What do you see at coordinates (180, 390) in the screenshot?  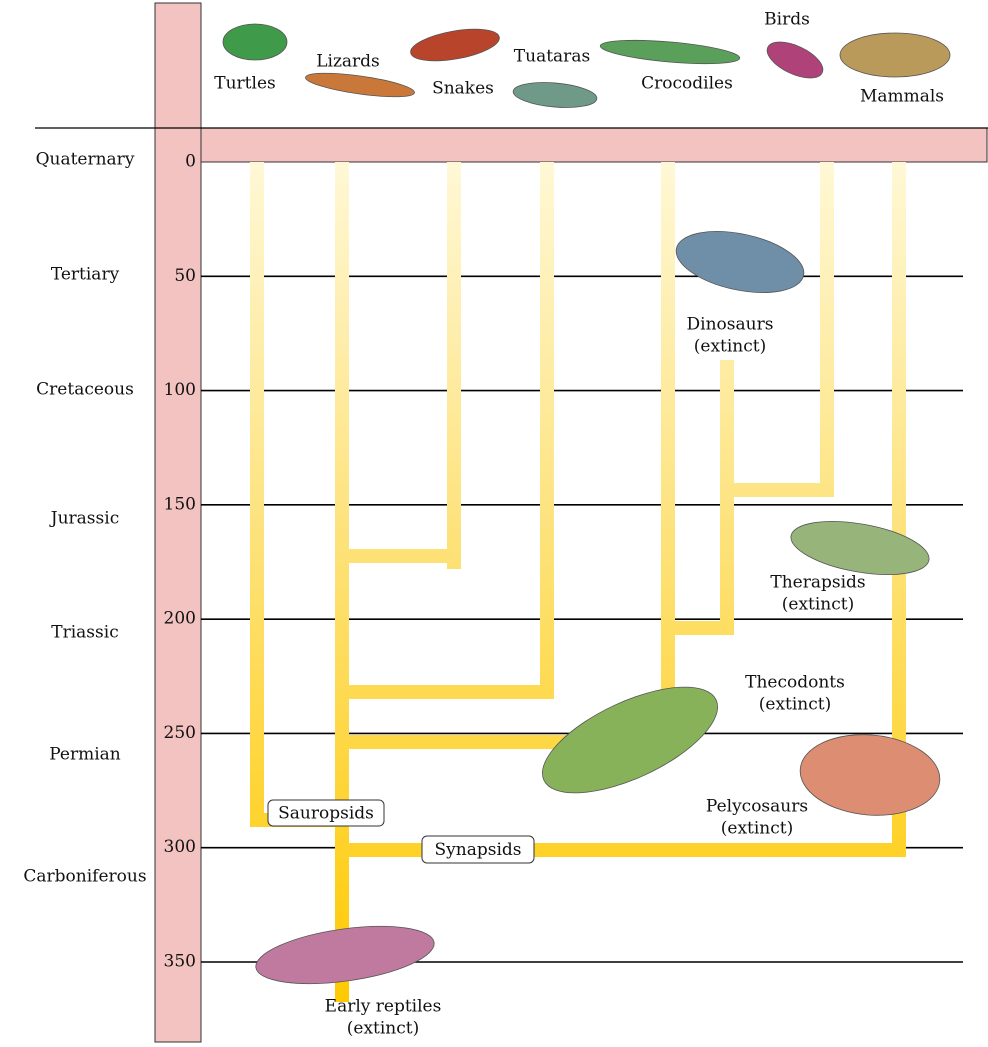 I see `tick-label: 100` at bounding box center [180, 390].